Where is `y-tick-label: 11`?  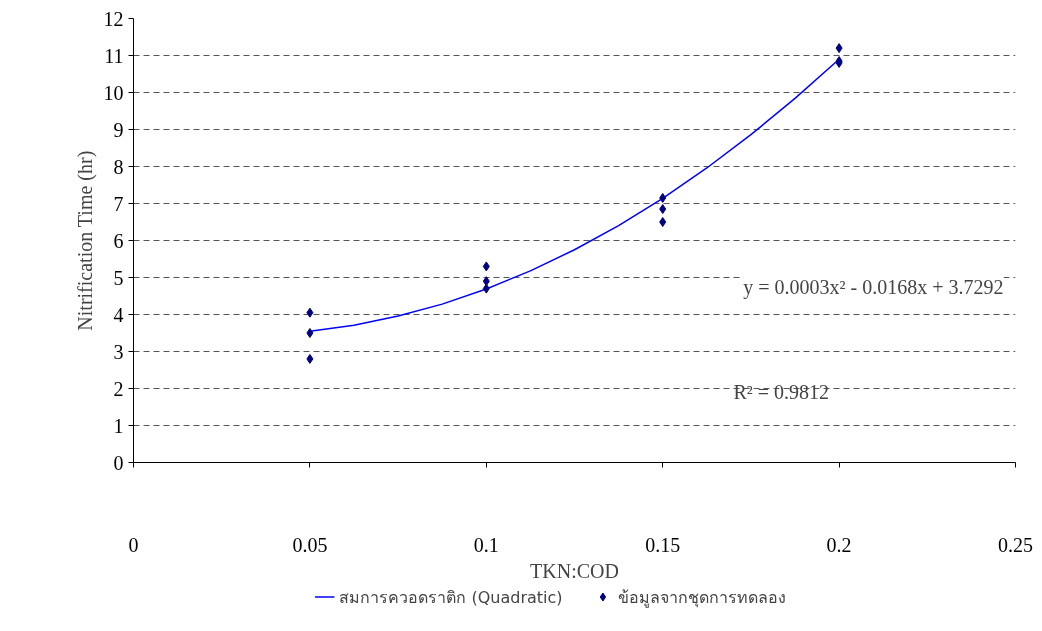 y-tick-label: 11 is located at coordinates (114, 55).